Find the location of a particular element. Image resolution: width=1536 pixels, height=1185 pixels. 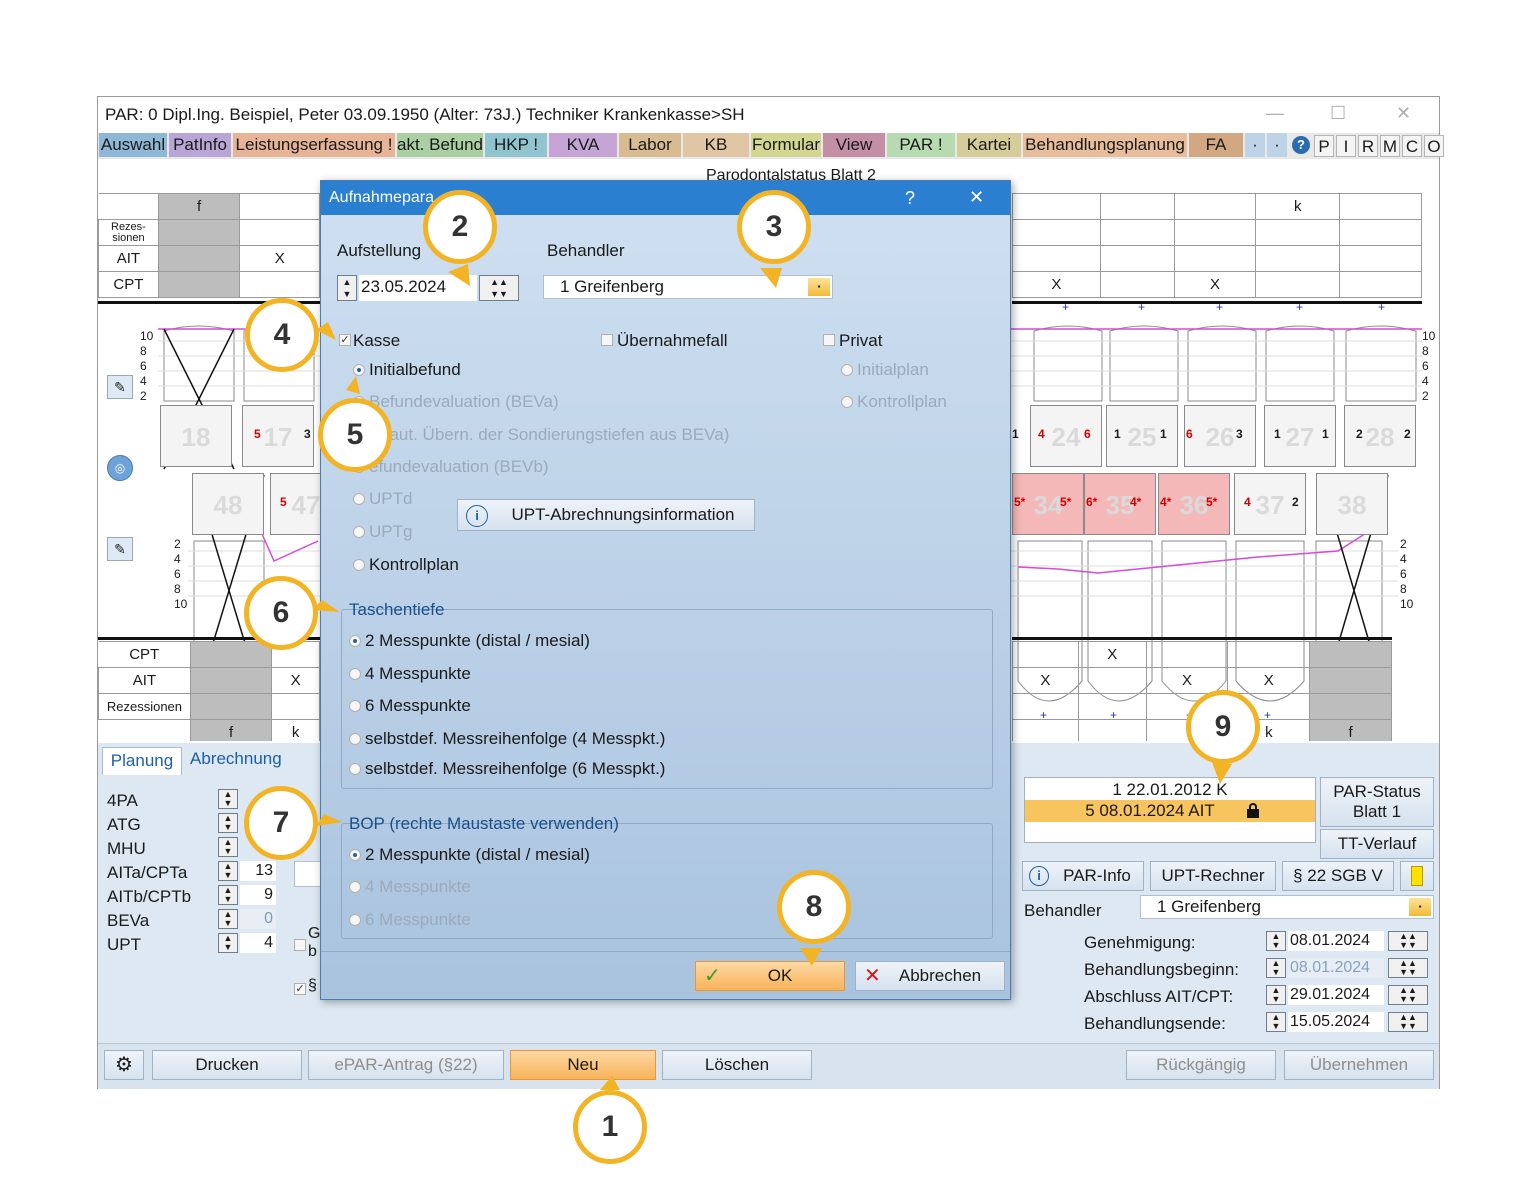

menu-item-behandlungsplanung: Behandlungsplanung is located at coordinates (1105, 145).